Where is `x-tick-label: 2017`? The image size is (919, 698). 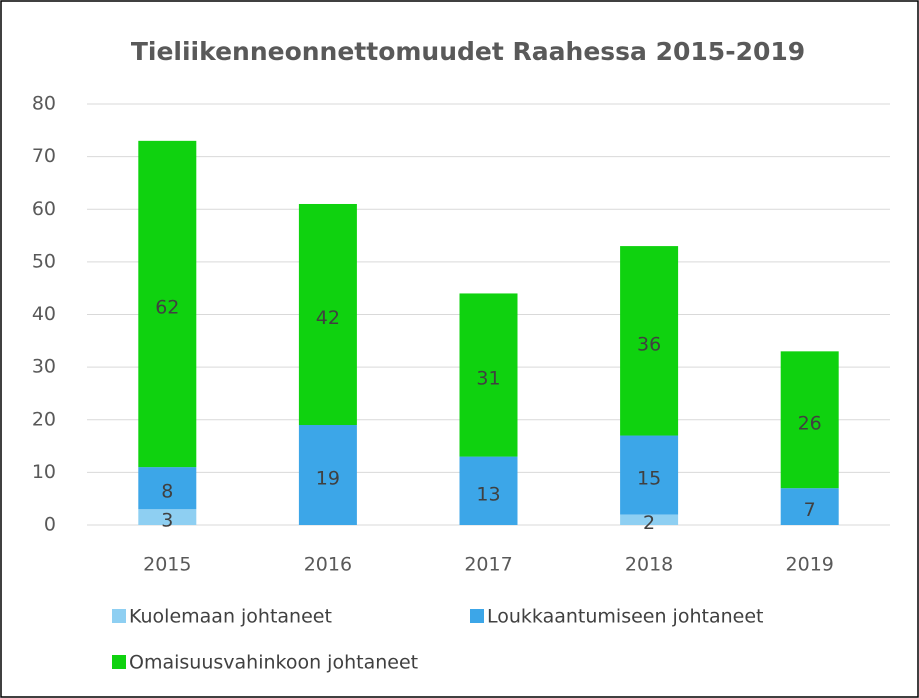
x-tick-label: 2017 is located at coordinates (488, 565).